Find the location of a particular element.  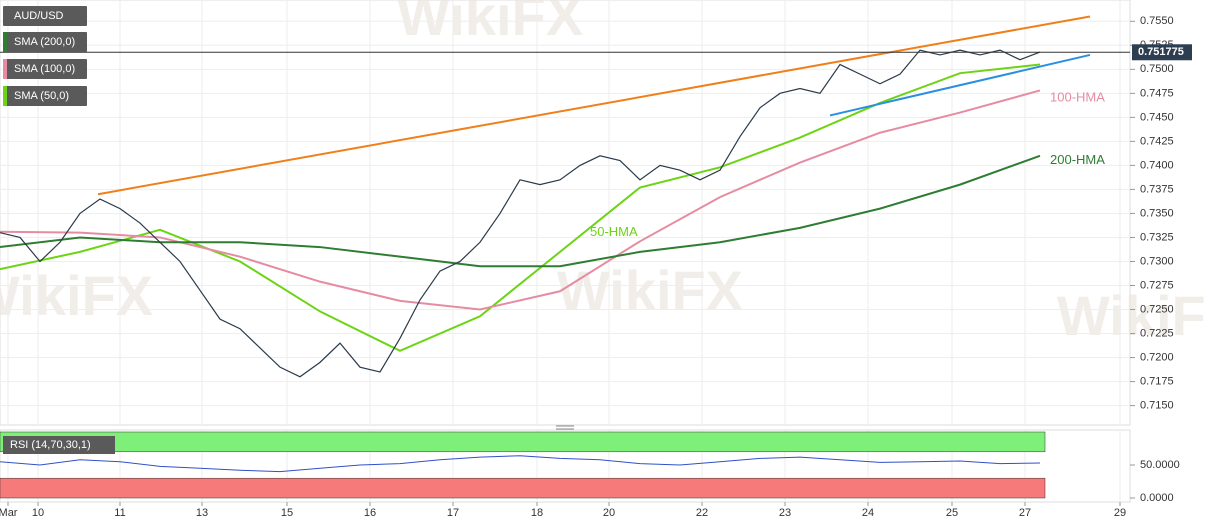

rsi-oversold-zone is located at coordinates (523, 488).